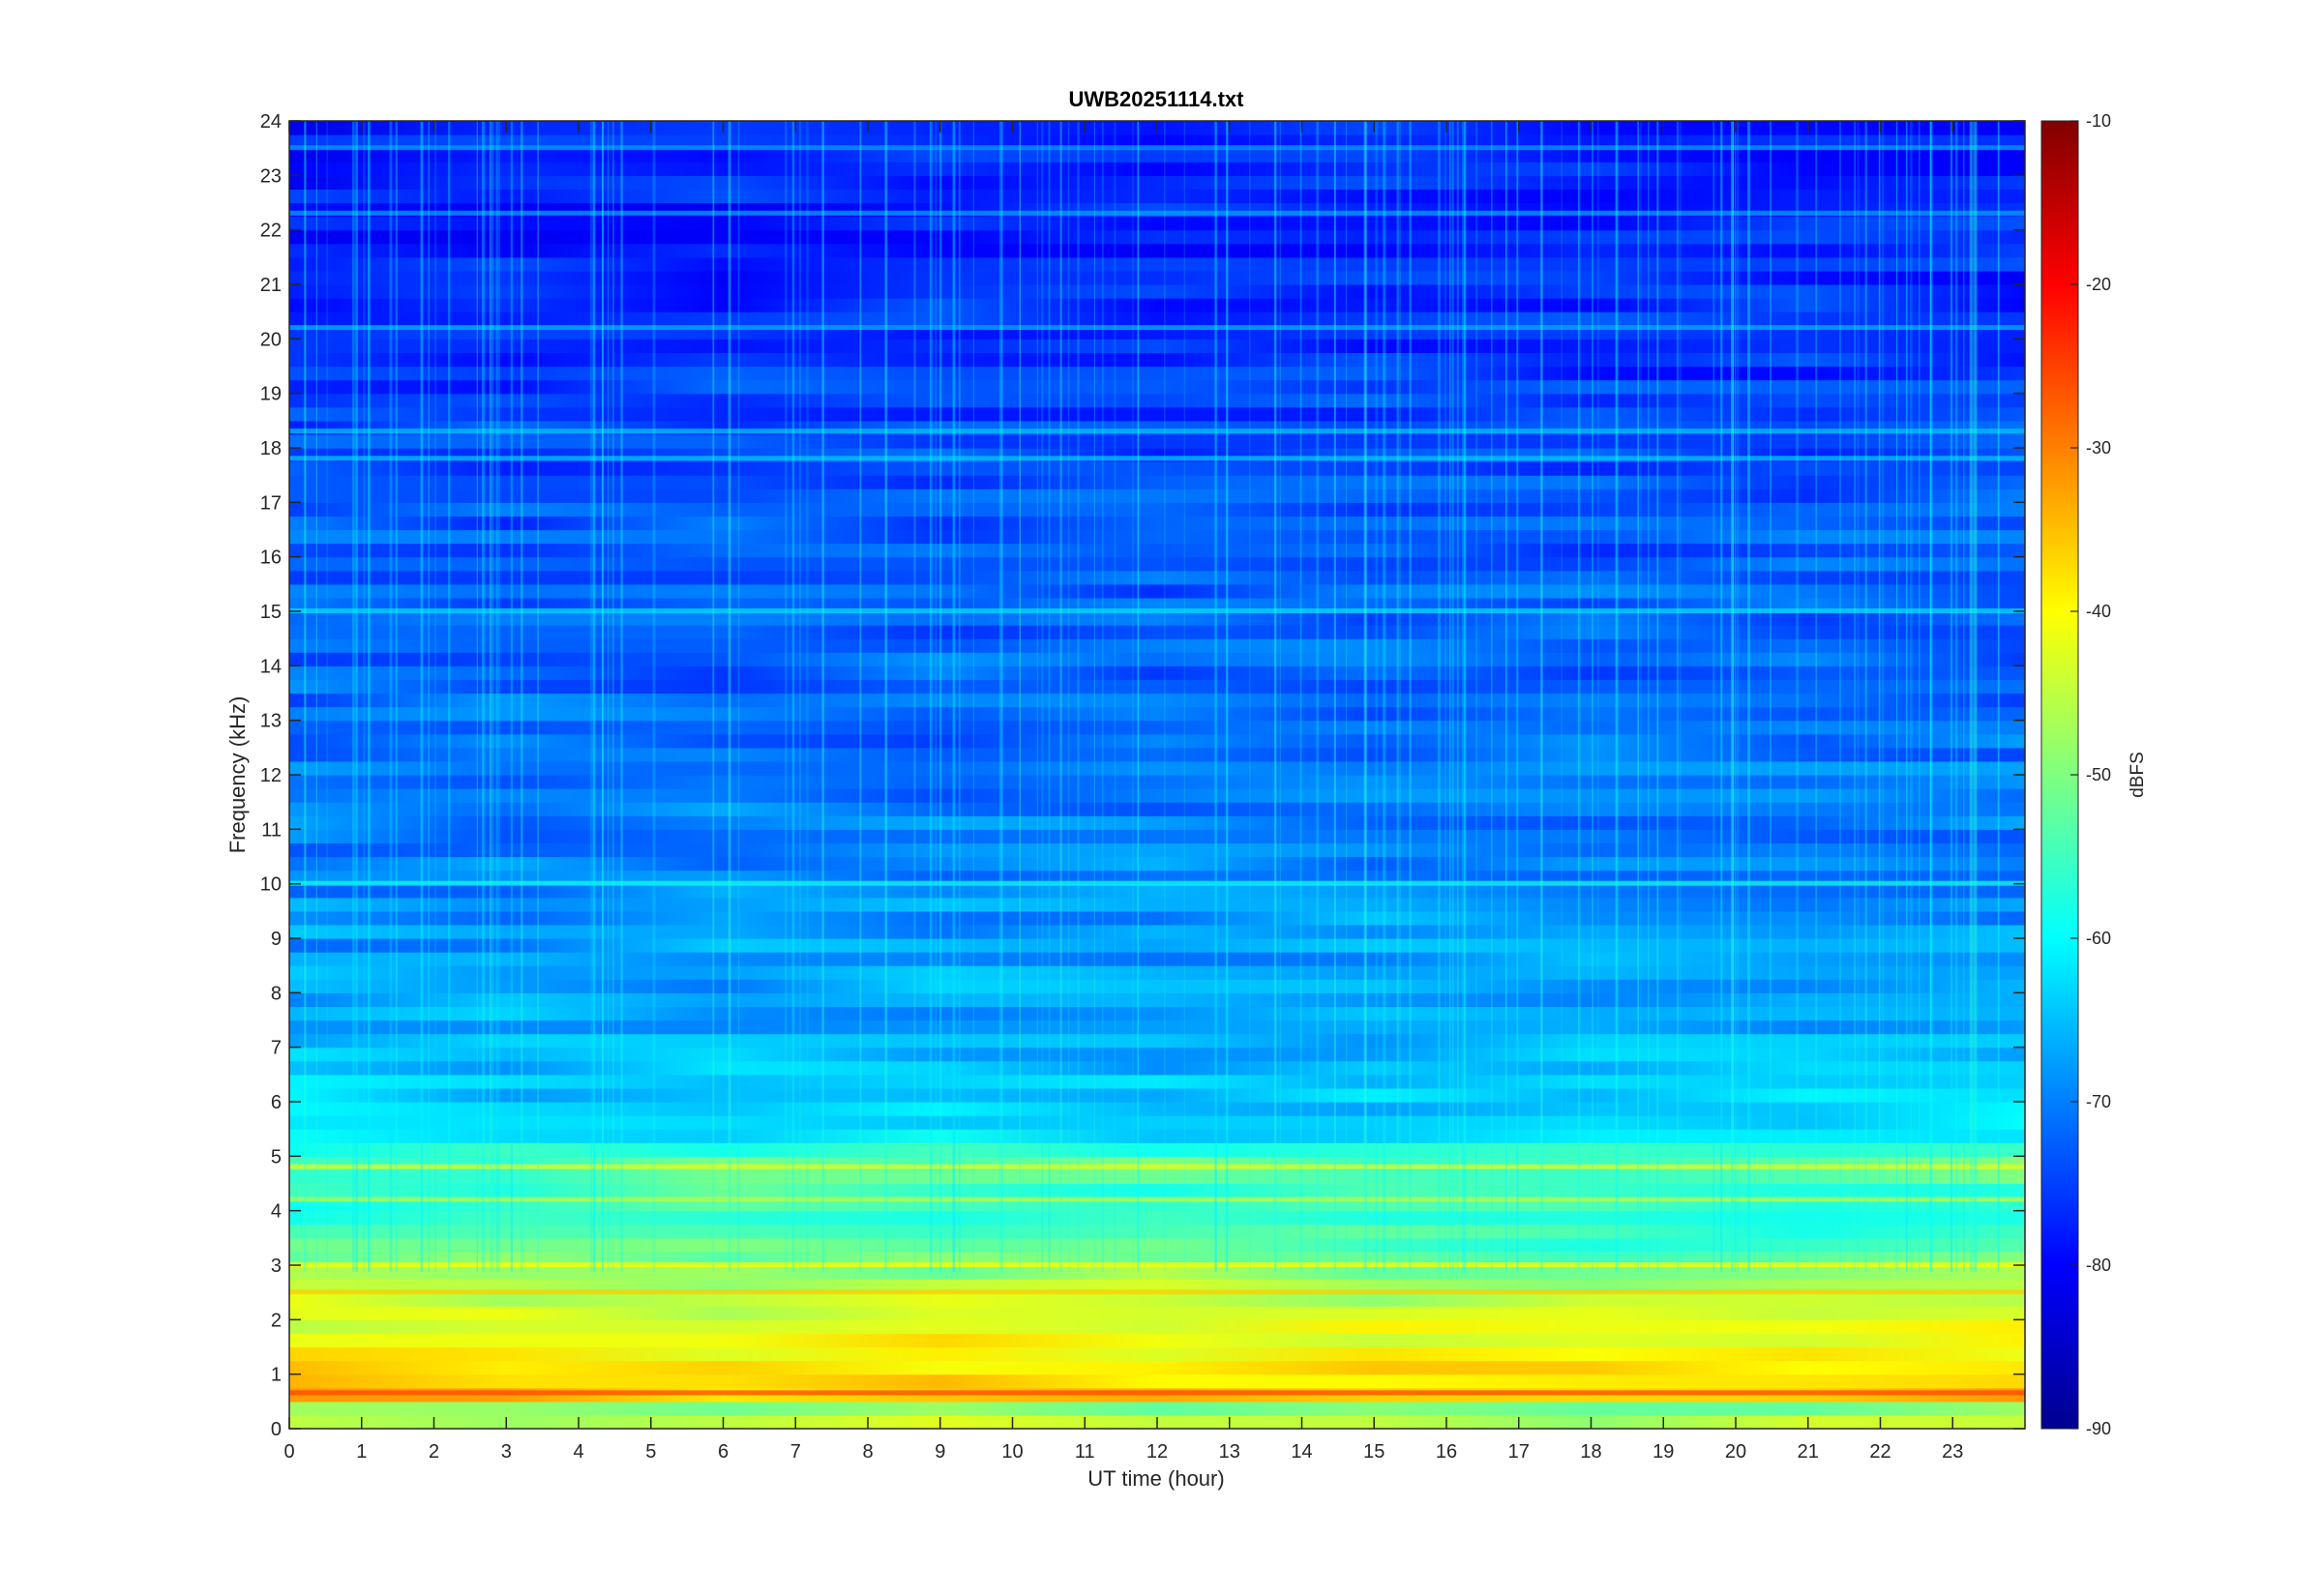  What do you see at coordinates (2098, 774) in the screenshot?
I see `colorbar-tick-label: -50` at bounding box center [2098, 774].